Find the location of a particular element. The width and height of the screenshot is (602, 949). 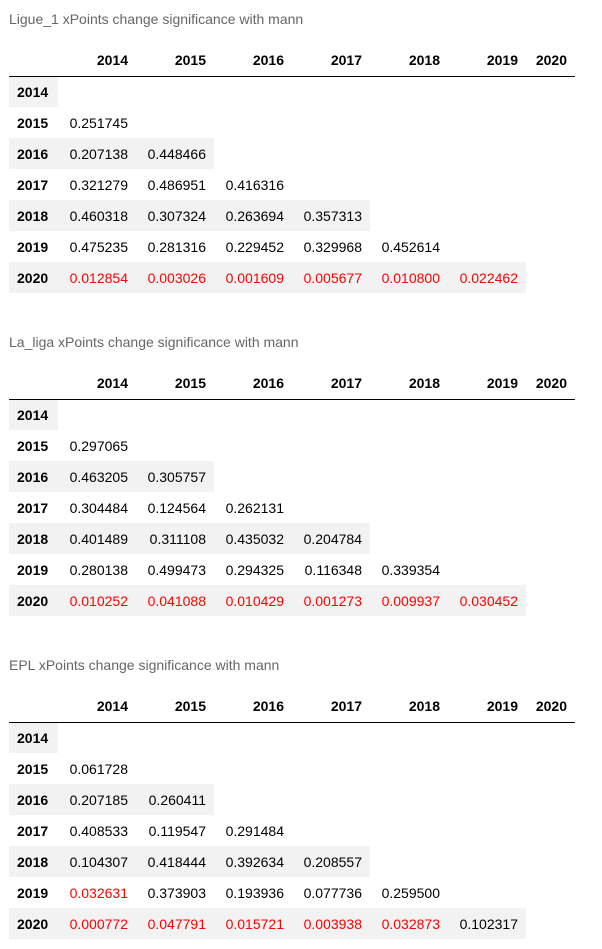

table-row: 2018 0.460318 0.307324 0.263694 0.357313 is located at coordinates (292, 215).